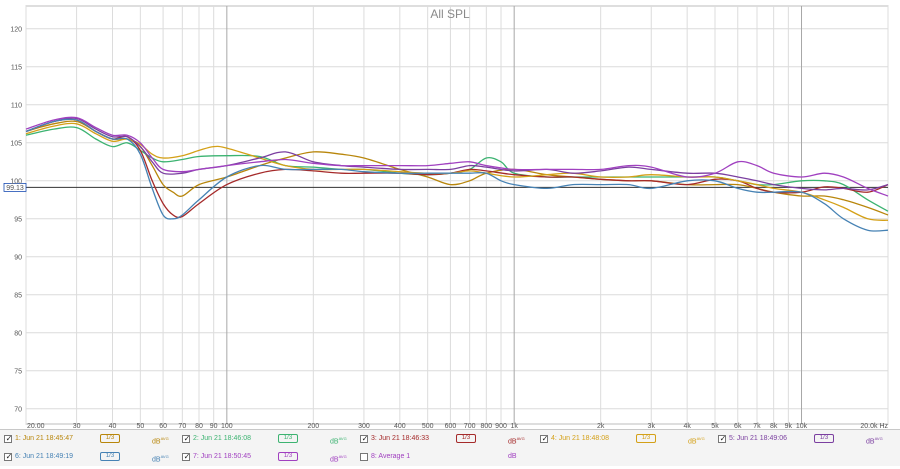  Describe the element at coordinates (44, 456) in the screenshot. I see `legend-label: 6: Jun 21 18:49:19` at that location.